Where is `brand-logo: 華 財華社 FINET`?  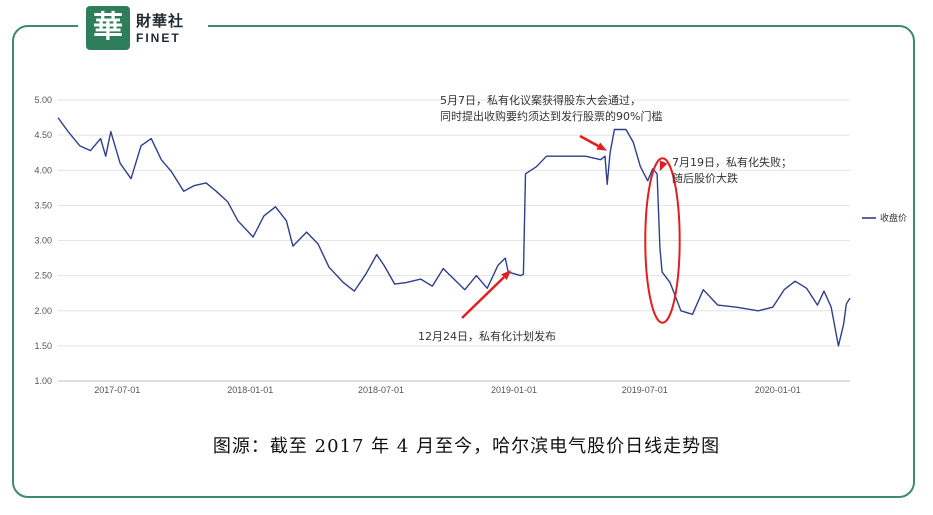
brand-logo: 華 財華社 FINET is located at coordinates (143, 29).